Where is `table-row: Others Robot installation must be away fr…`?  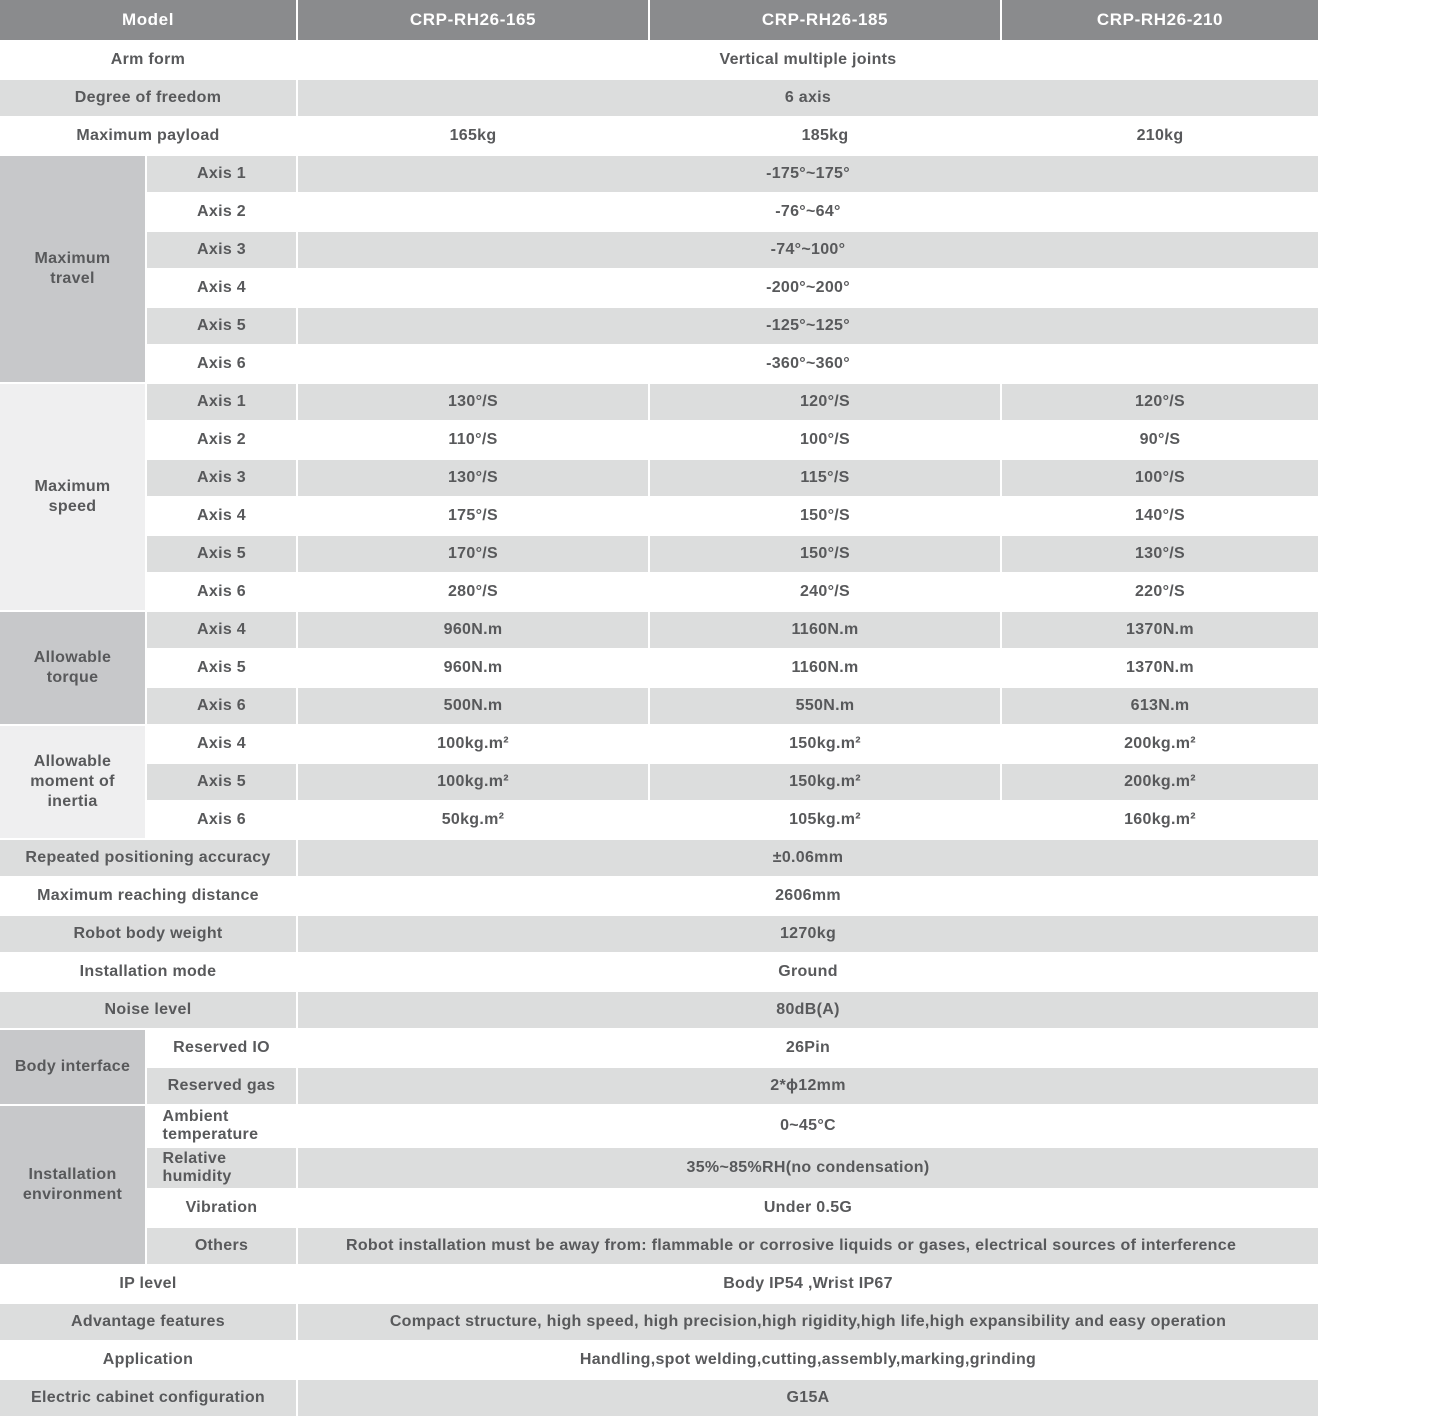 table-row: Others Robot installation must be away fr… is located at coordinates (659, 1245).